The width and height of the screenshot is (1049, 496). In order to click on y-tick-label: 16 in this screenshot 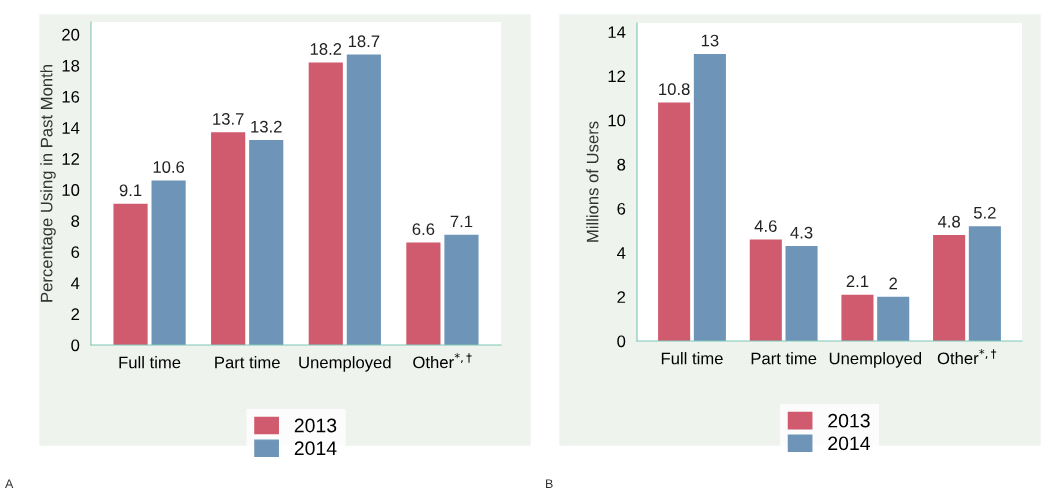, I will do `click(71, 96)`.